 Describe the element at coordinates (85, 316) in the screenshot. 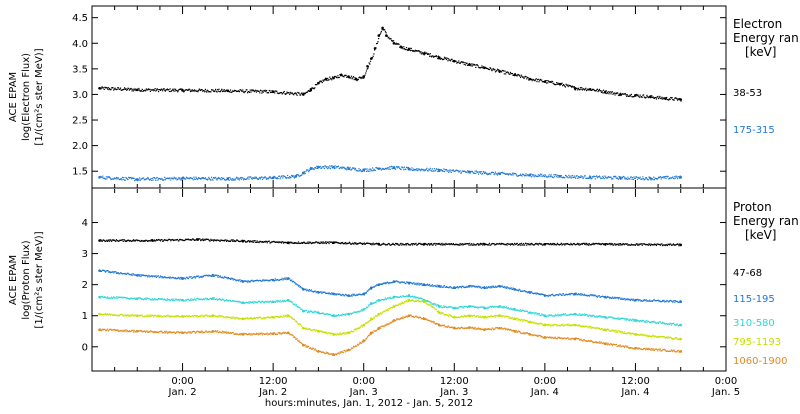

I see `y-tick-label: 1` at that location.